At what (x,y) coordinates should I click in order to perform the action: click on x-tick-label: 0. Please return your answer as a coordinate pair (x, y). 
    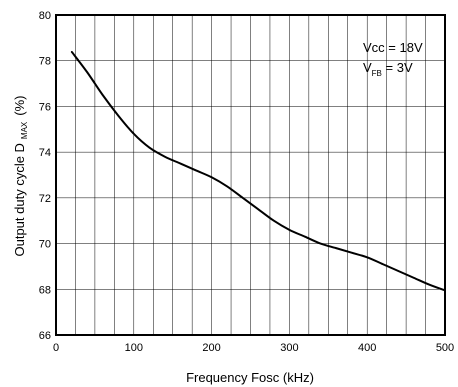
    Looking at the image, I should click on (56, 348).